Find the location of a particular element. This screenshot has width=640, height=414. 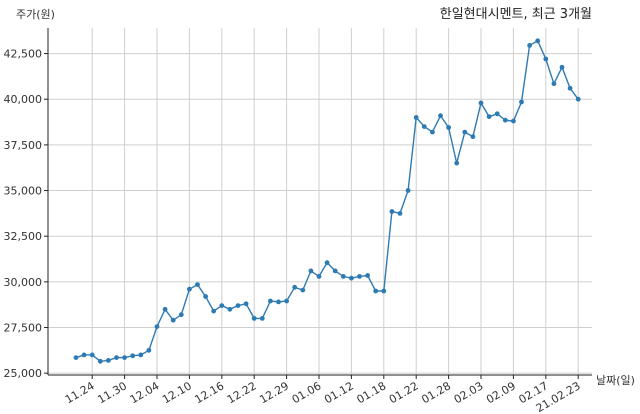

x-tick-label: 01.28 is located at coordinates (436, 392).